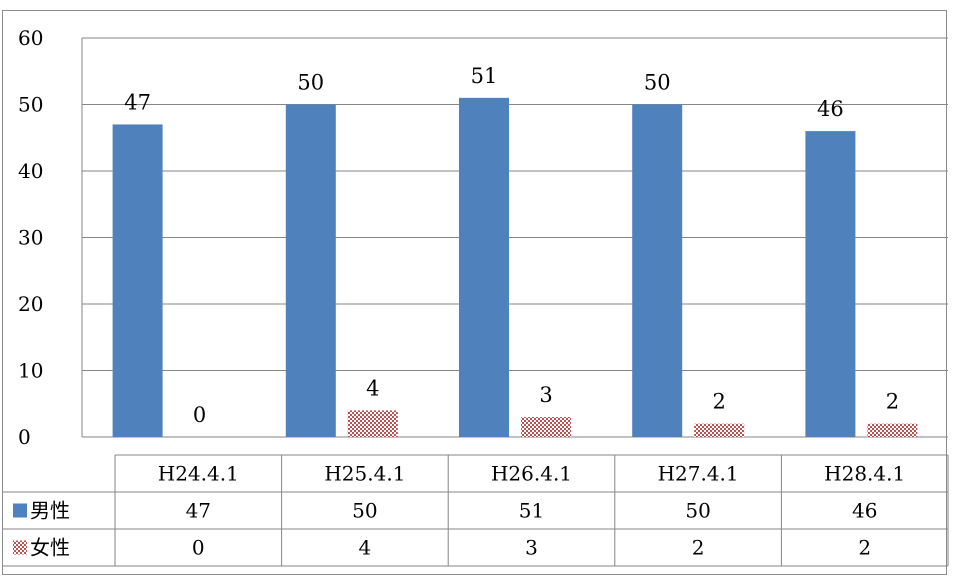 The height and width of the screenshot is (580, 953). Describe the element at coordinates (199, 415) in the screenshot. I see `data-label: 0` at that location.